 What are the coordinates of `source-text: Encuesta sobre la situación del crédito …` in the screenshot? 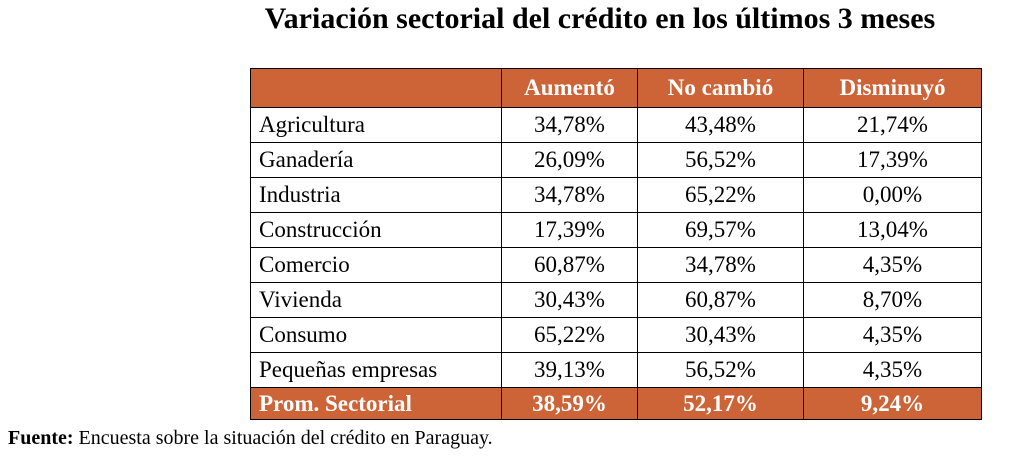 It's located at (285, 438).